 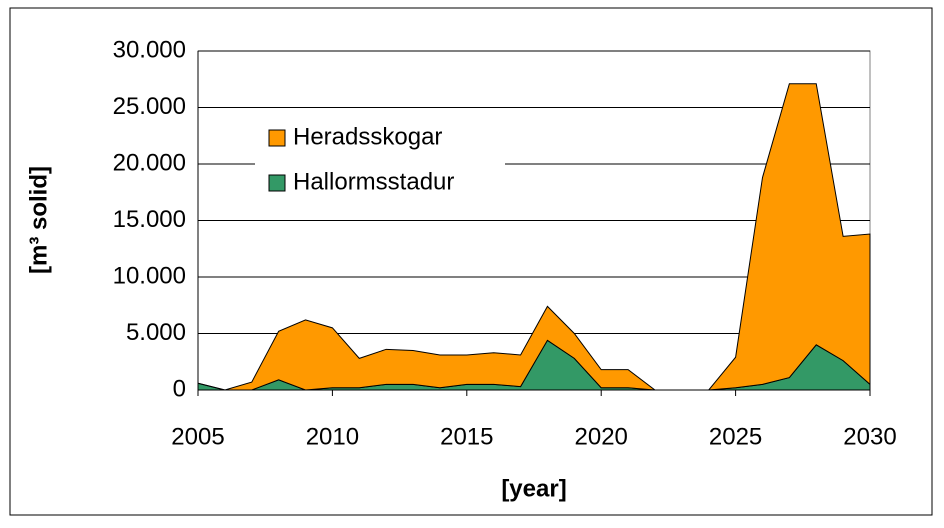 I want to click on y-tick-label: 10.000, so click(x=149, y=275).